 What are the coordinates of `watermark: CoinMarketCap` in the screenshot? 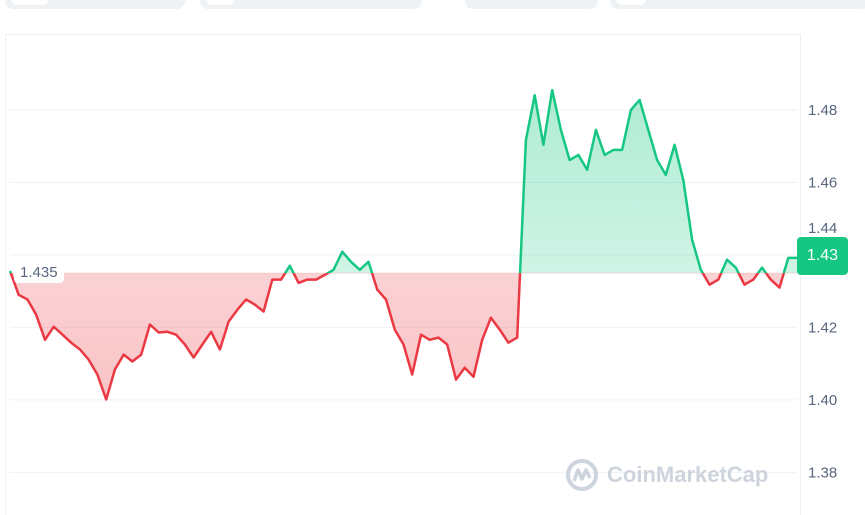 It's located at (666, 475).